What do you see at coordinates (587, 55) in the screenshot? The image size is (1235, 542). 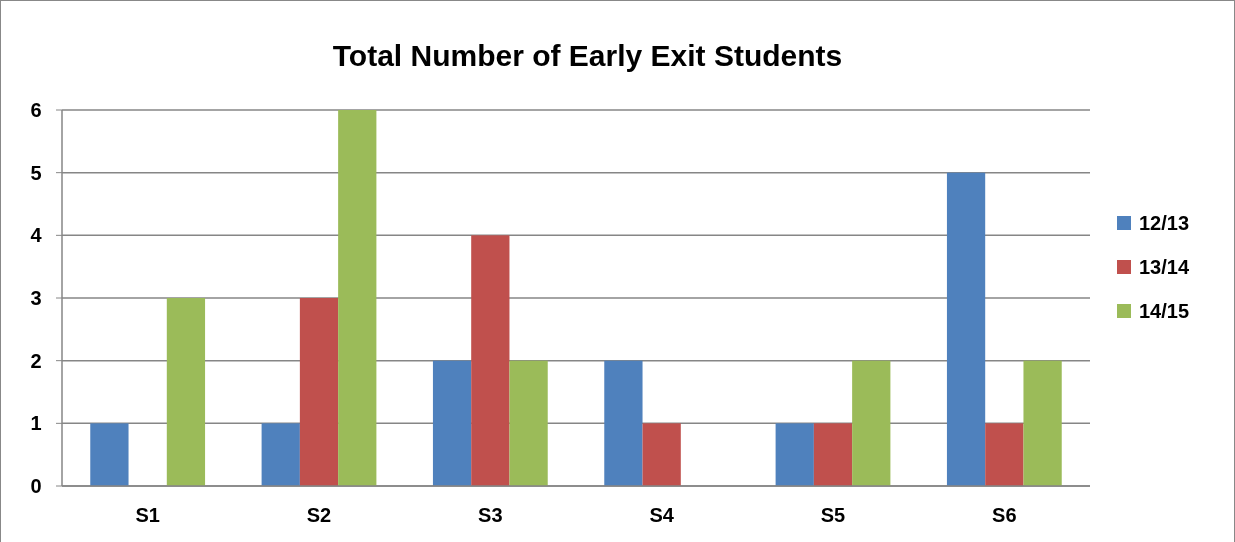 I see `chart-title: Total Number of Early Exit Students` at bounding box center [587, 55].